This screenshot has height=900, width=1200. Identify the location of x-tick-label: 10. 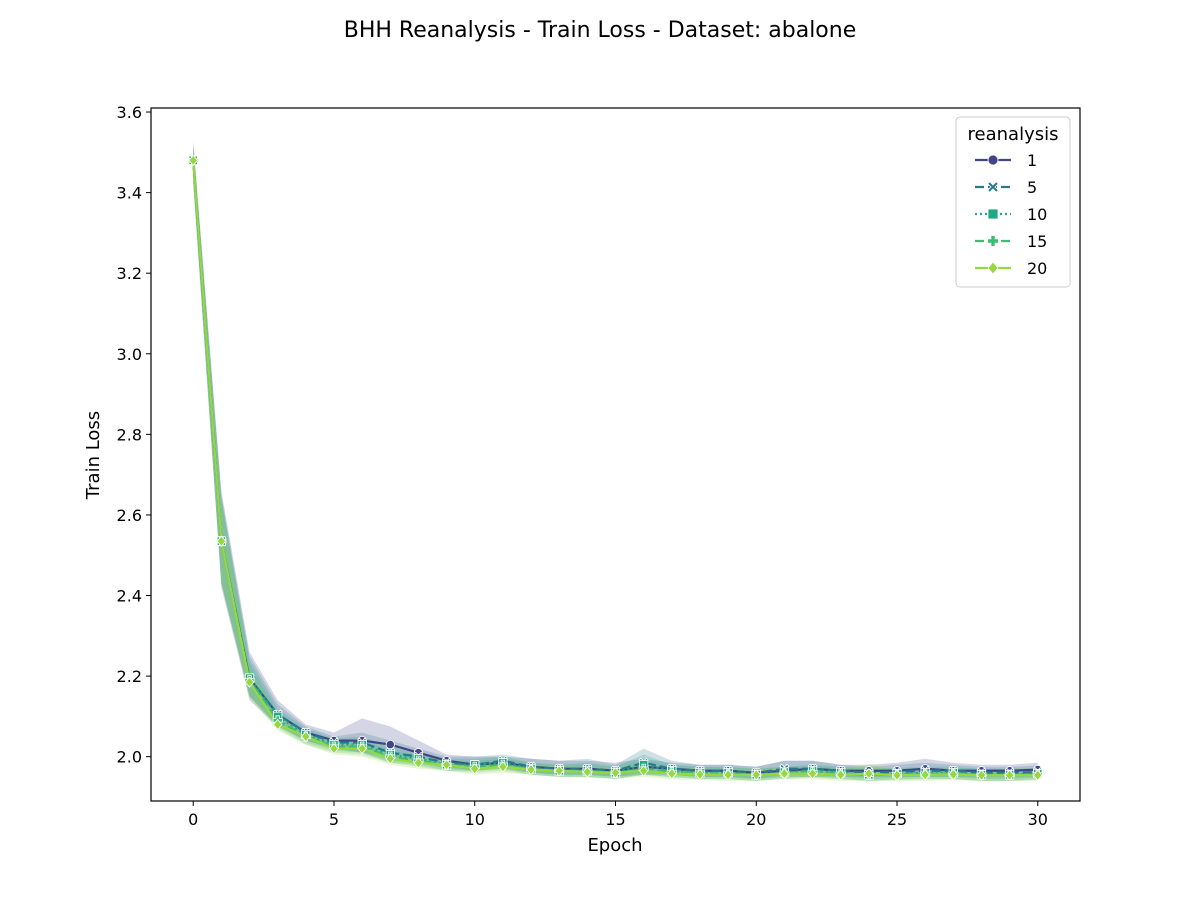
(475, 819).